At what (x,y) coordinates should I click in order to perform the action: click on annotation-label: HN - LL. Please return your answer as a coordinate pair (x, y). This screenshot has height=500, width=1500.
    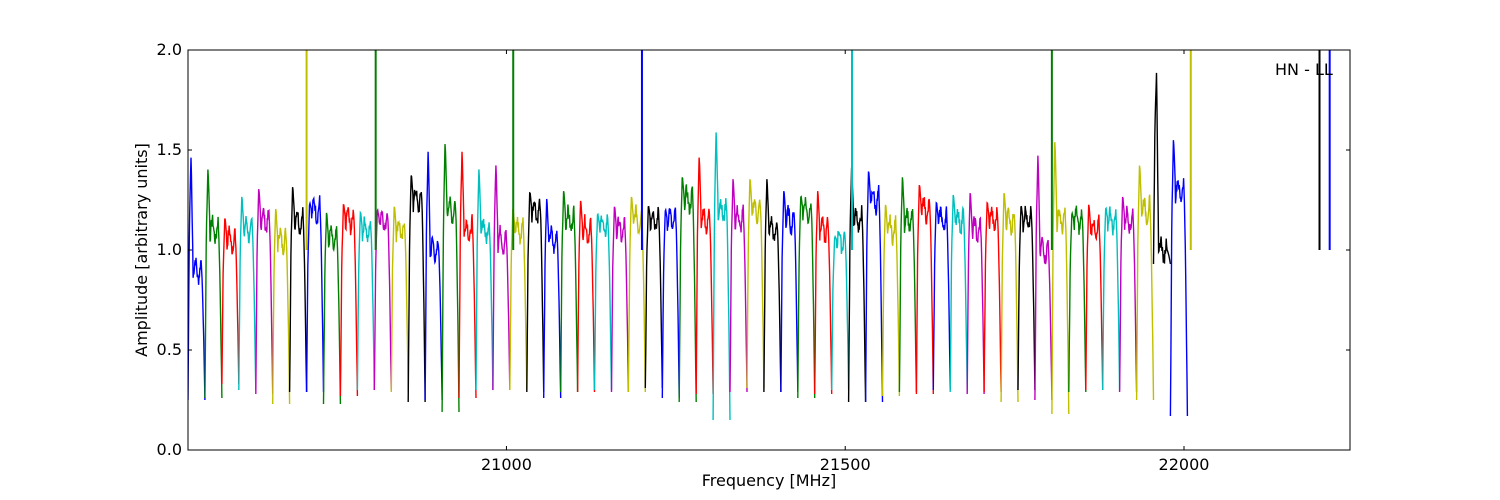
    Looking at the image, I should click on (1304, 69).